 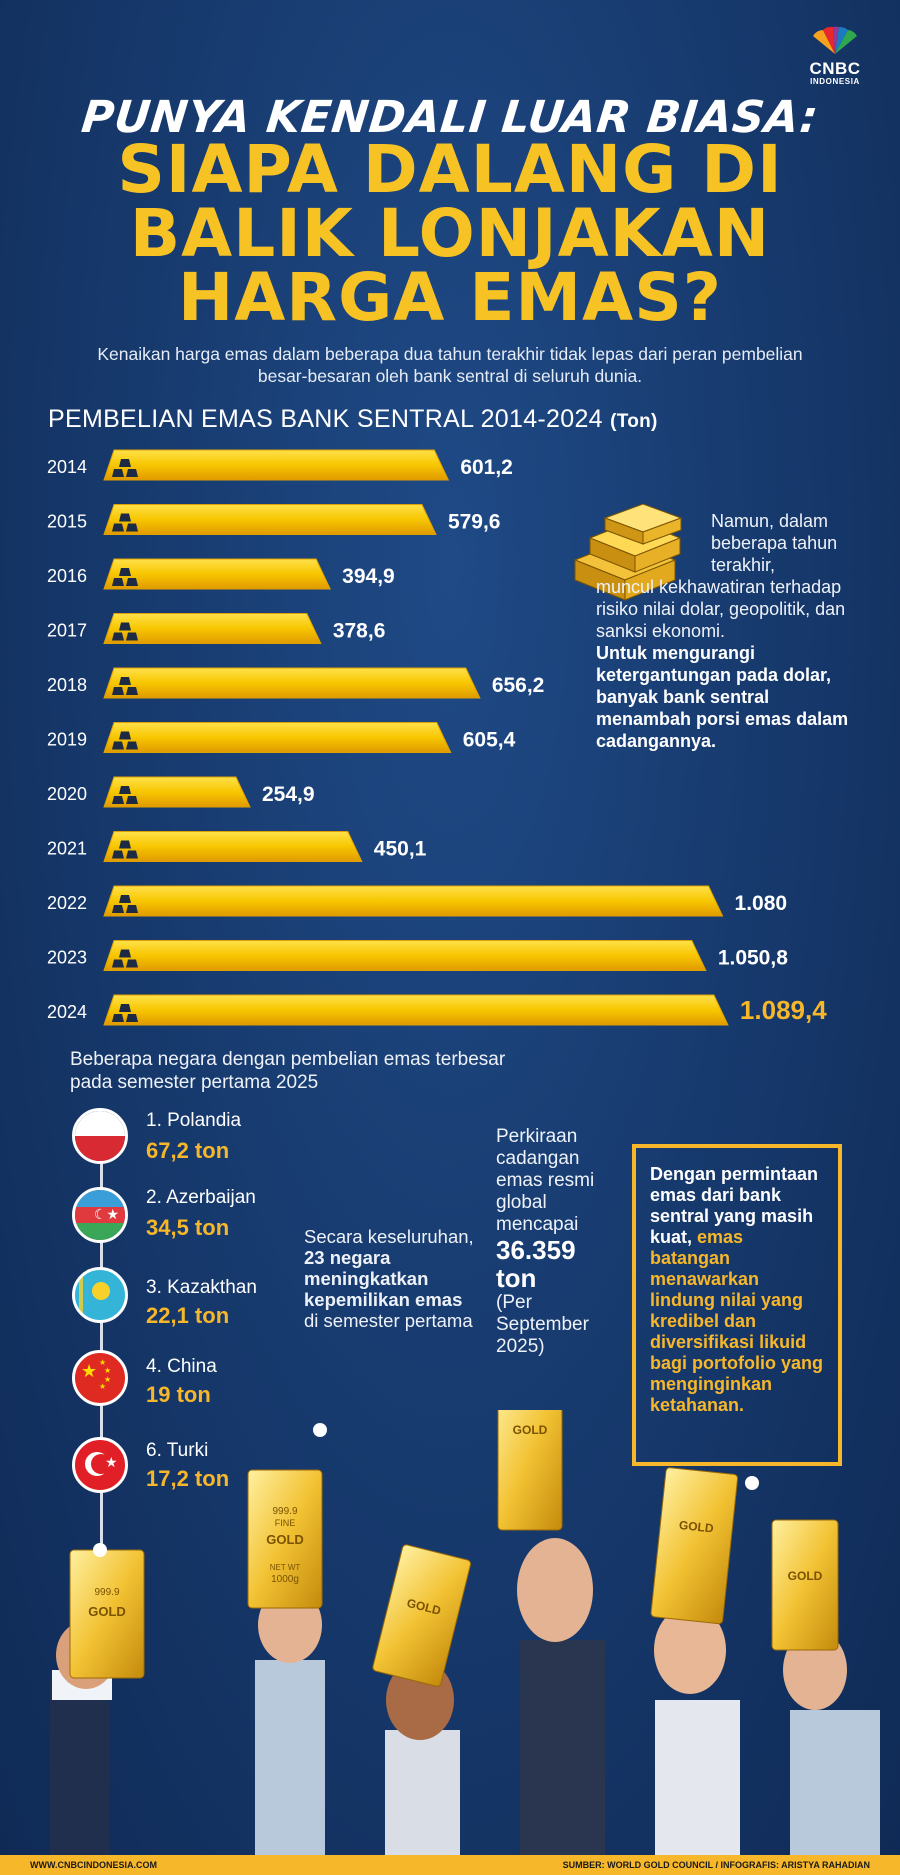 I want to click on country-value: 67,2 ton, so click(x=188, y=1150).